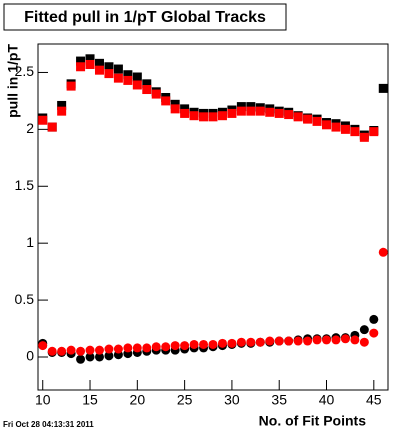 The width and height of the screenshot is (400, 433). I want to click on chart-title: Fitted pull in 1/pT Global Tracks, so click(145, 17).